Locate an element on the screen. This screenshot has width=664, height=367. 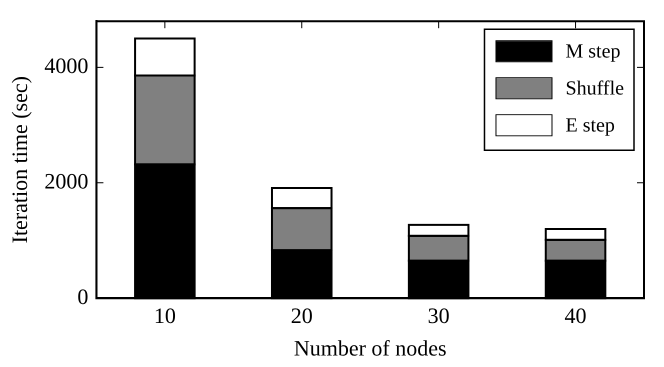
x-tick-label: 40 is located at coordinates (575, 315).